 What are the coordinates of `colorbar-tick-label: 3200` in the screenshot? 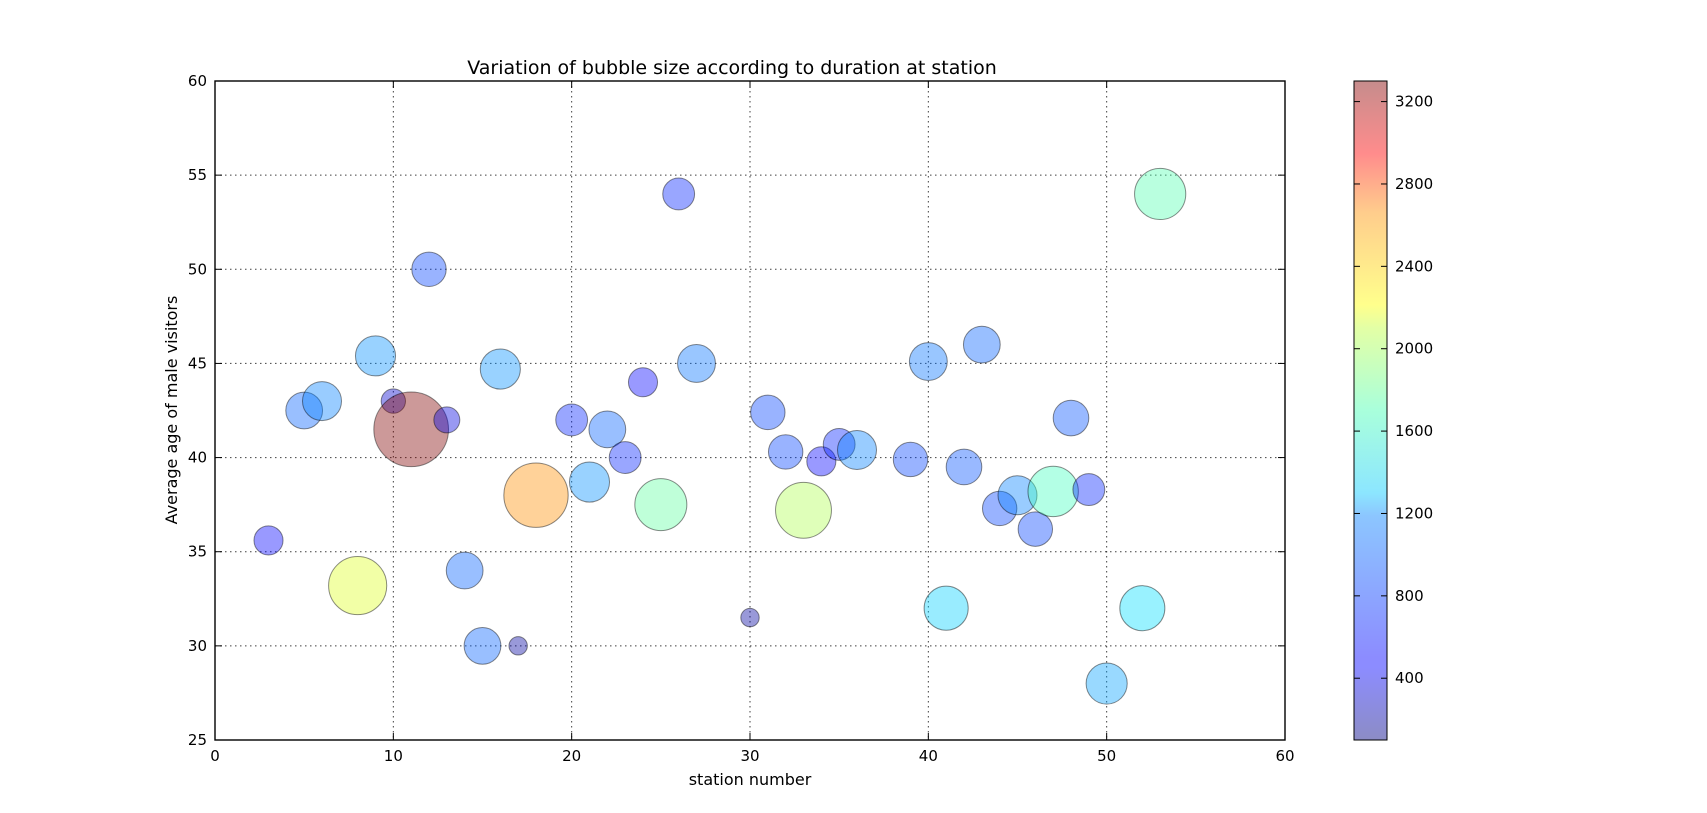 It's located at (1414, 102).